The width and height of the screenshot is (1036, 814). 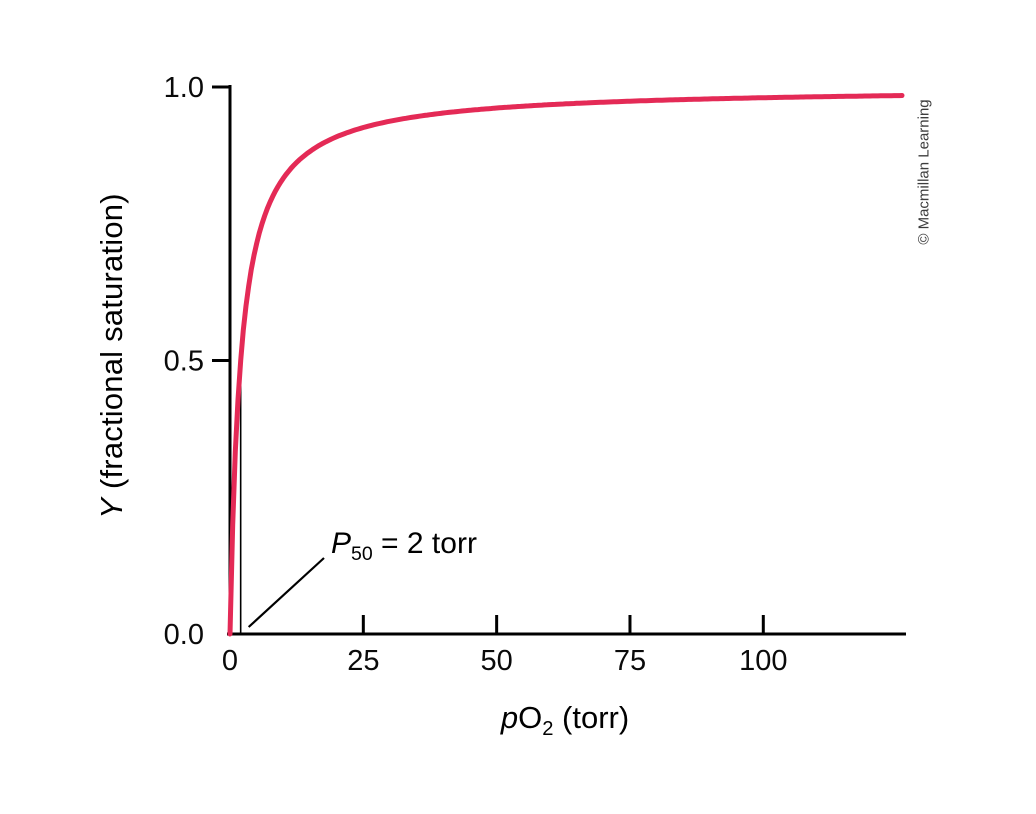 What do you see at coordinates (530, 717) in the screenshot?
I see `x-axis-title-main: O` at bounding box center [530, 717].